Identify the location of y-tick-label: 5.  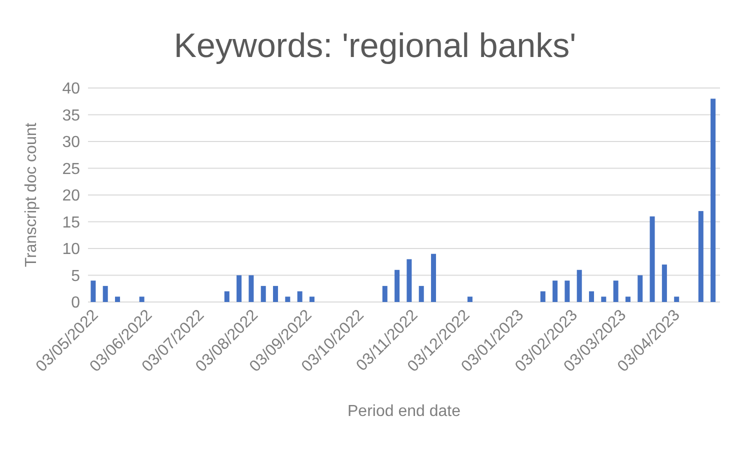
(75, 276).